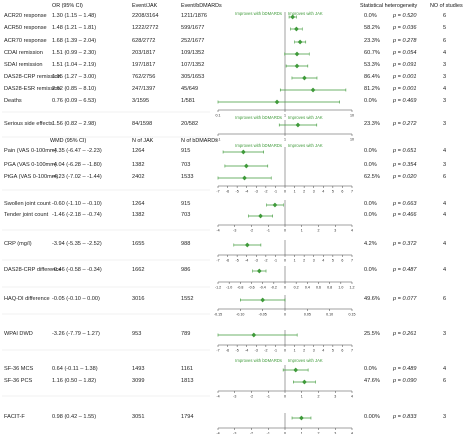 This screenshot has width=474, height=434. I want to click on x-tick-label: 0.8, so click(329, 288).